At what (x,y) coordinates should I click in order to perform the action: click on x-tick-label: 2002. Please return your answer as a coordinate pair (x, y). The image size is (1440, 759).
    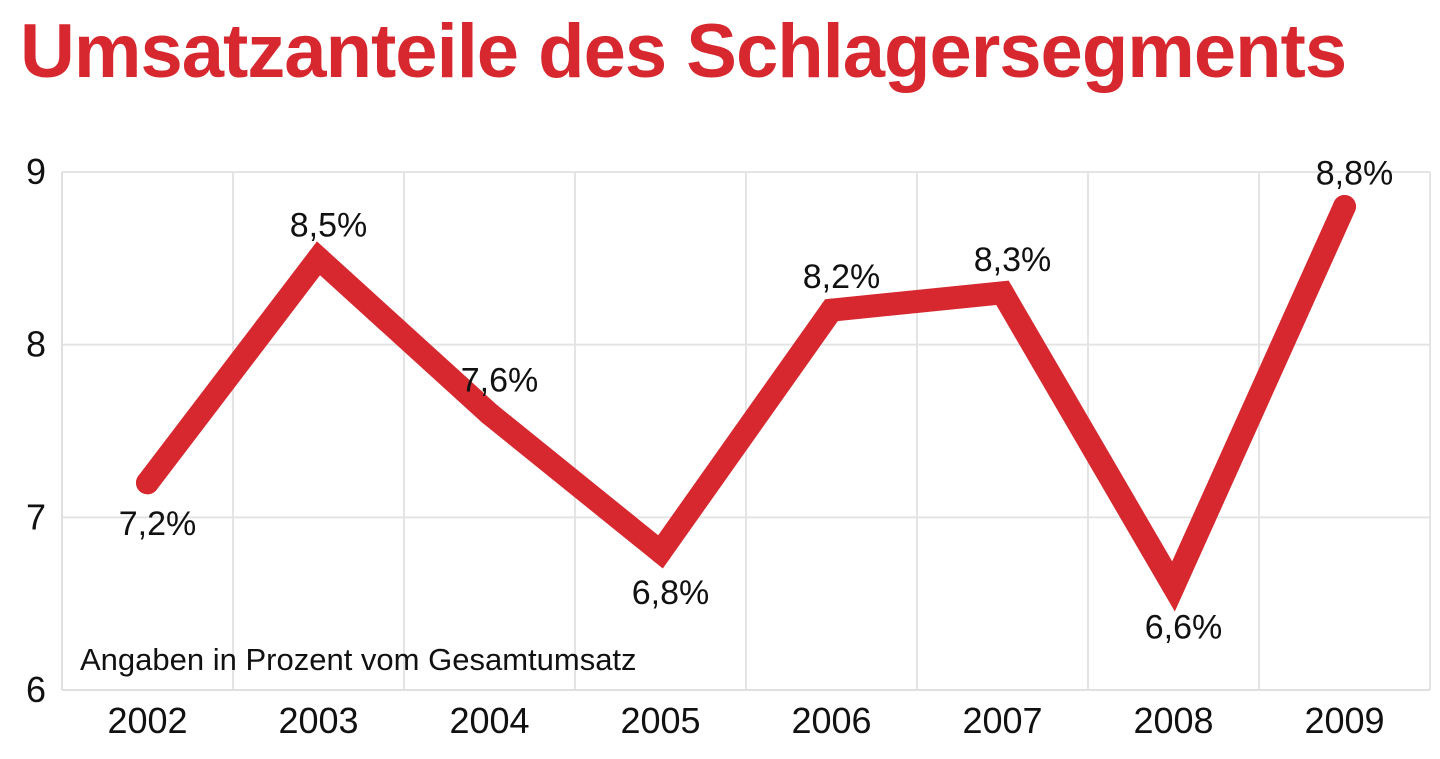
    Looking at the image, I should click on (147, 720).